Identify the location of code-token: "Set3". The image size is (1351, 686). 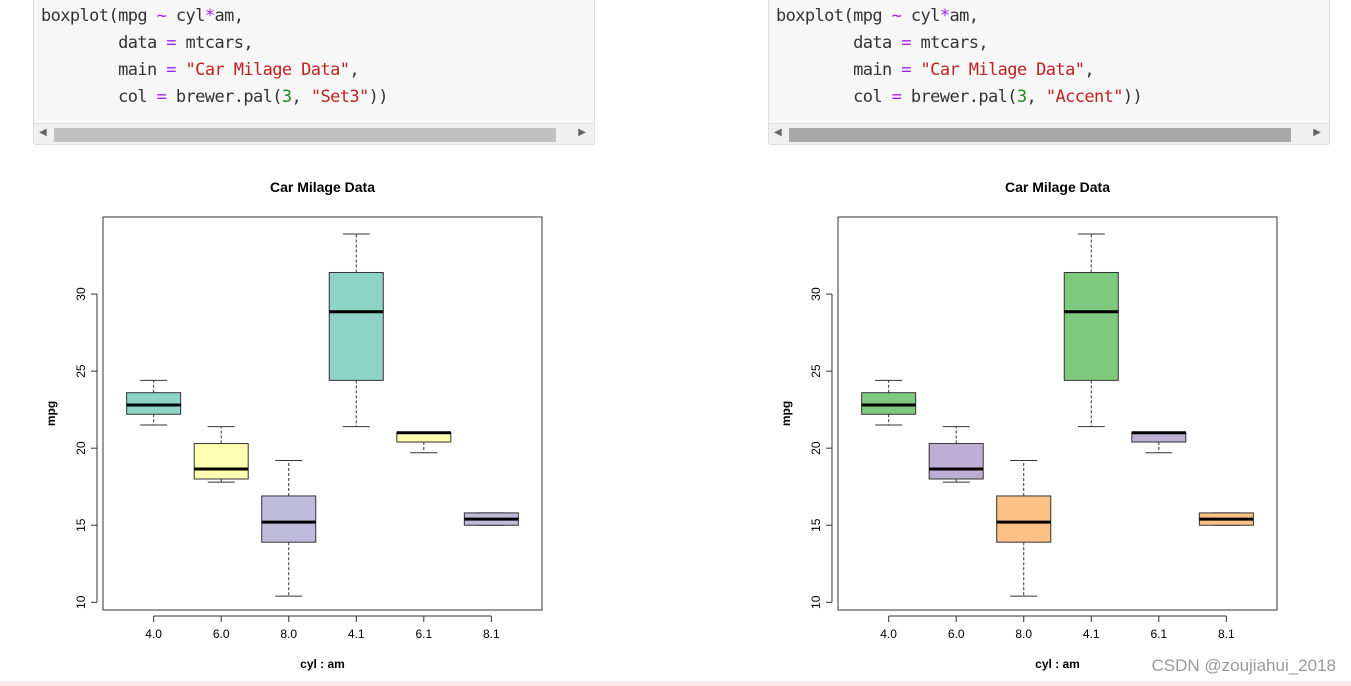
(339, 97).